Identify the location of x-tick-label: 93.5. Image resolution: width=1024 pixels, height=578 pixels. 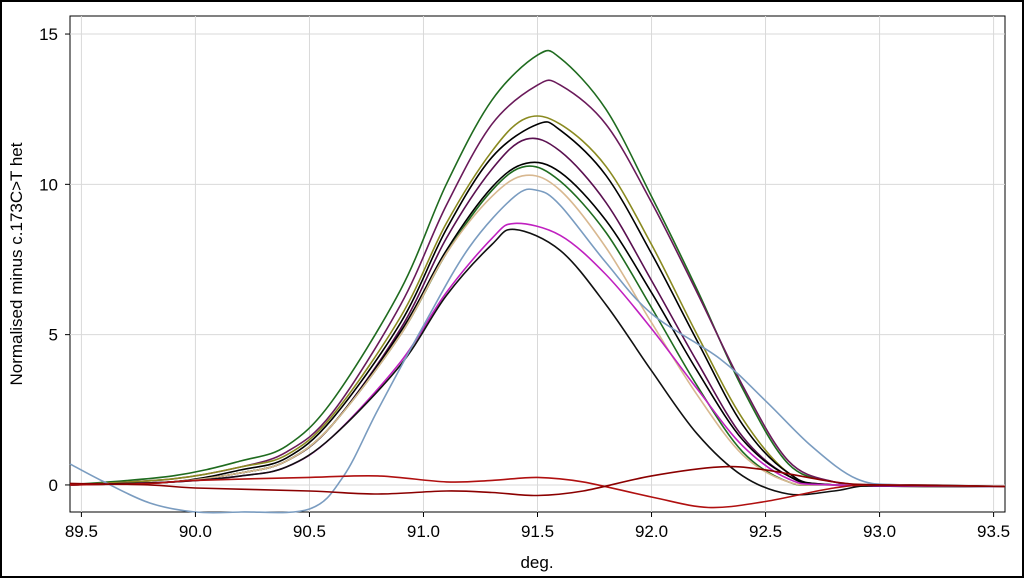
(993, 531).